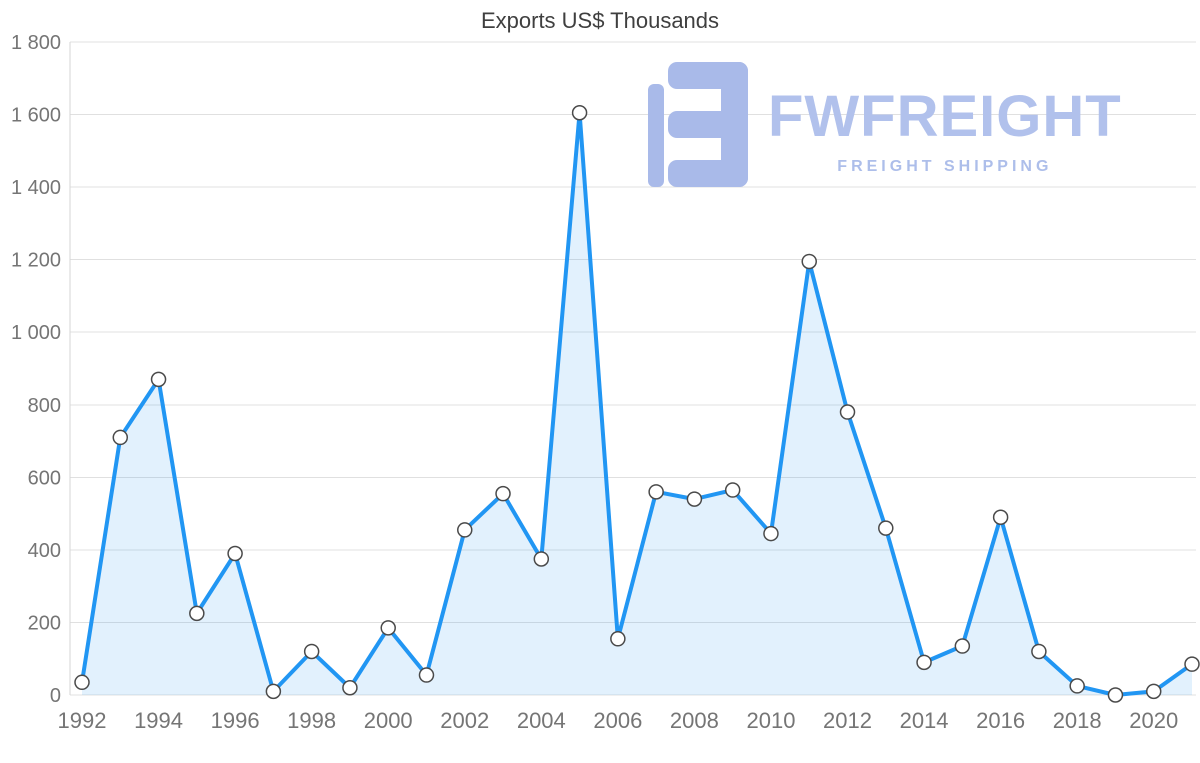 The height and width of the screenshot is (763, 1200). What do you see at coordinates (426, 675) in the screenshot?
I see `data-point-2001` at bounding box center [426, 675].